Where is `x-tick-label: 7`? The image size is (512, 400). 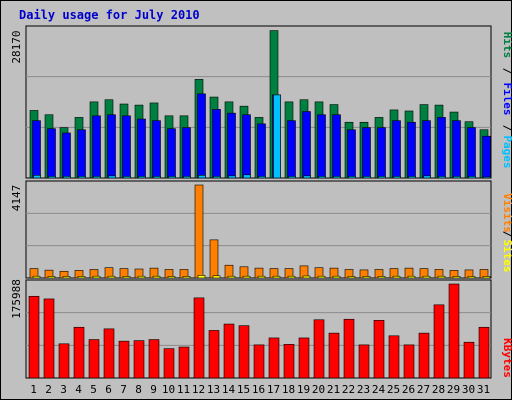
x-tick-label: 7 is located at coordinates (123, 389).